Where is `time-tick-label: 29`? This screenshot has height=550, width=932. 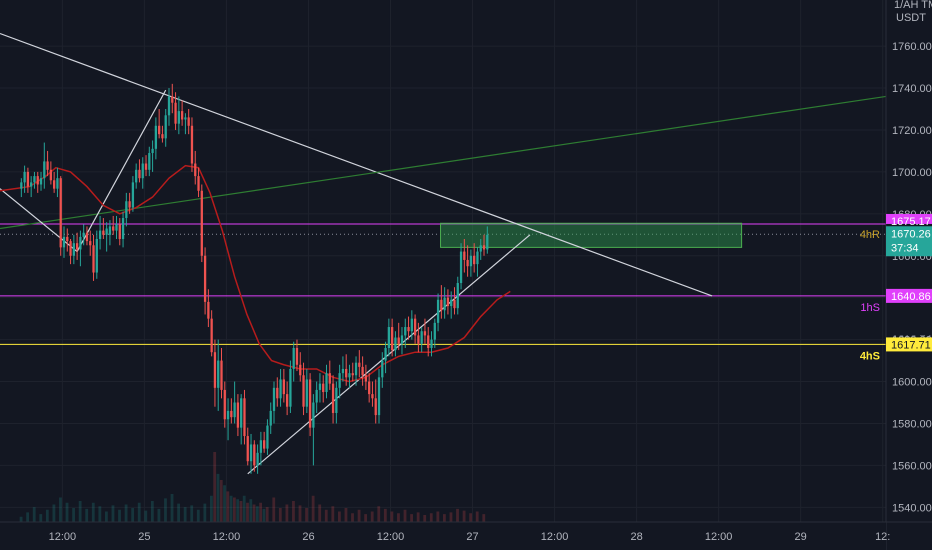
time-tick-label: 29 is located at coordinates (801, 537).